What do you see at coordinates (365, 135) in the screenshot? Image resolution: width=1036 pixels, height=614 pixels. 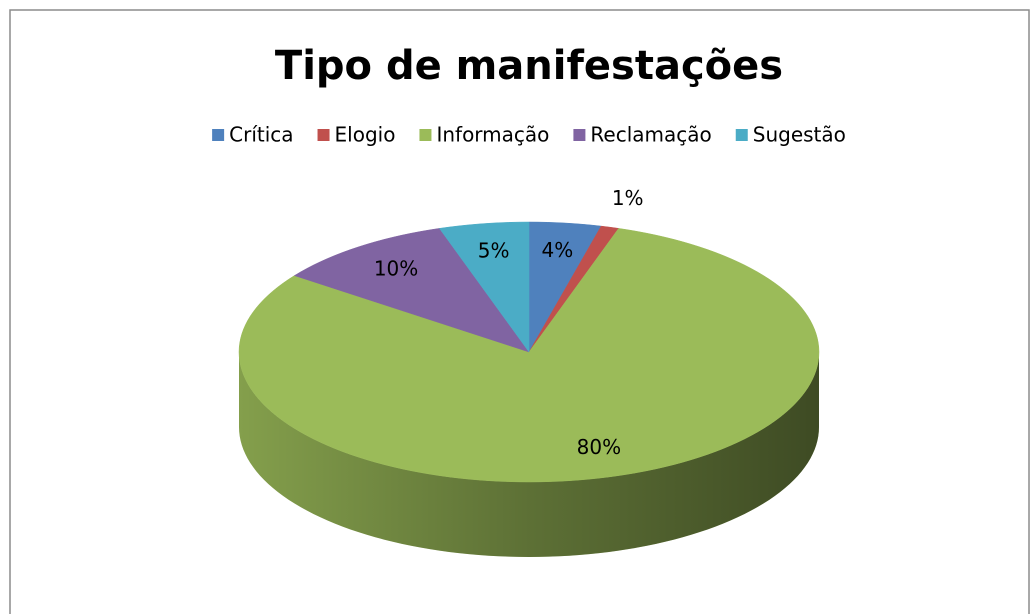 I see `legend-label: Elogio` at bounding box center [365, 135].